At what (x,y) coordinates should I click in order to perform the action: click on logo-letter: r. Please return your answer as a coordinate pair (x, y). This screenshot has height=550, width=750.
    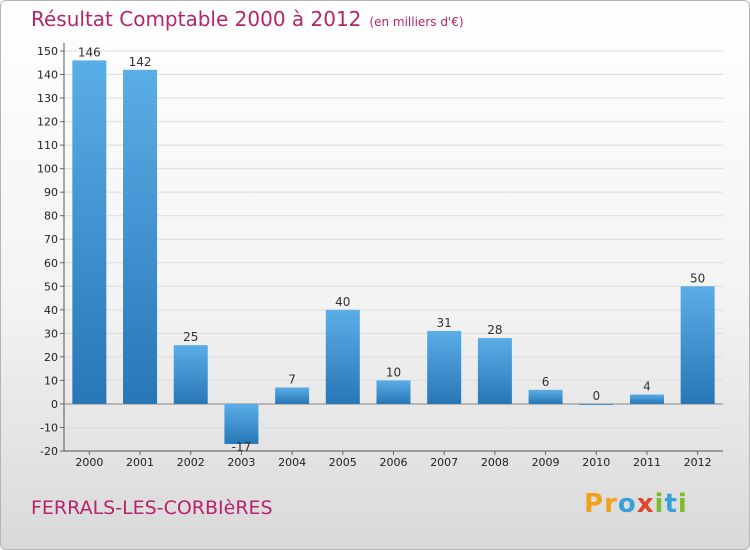
    Looking at the image, I should click on (611, 504).